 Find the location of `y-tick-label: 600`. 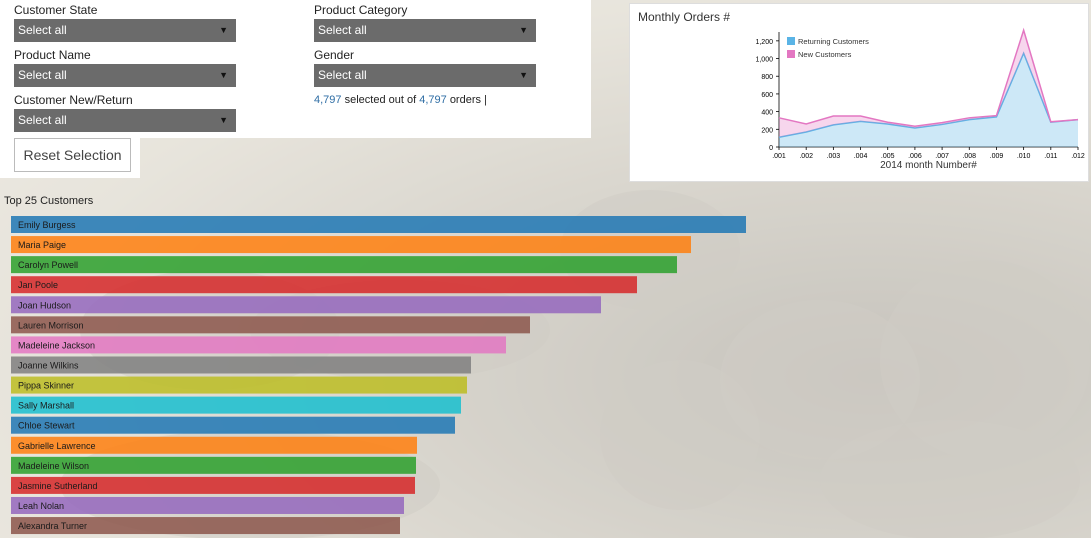

y-tick-label: 600 is located at coordinates (767, 95).